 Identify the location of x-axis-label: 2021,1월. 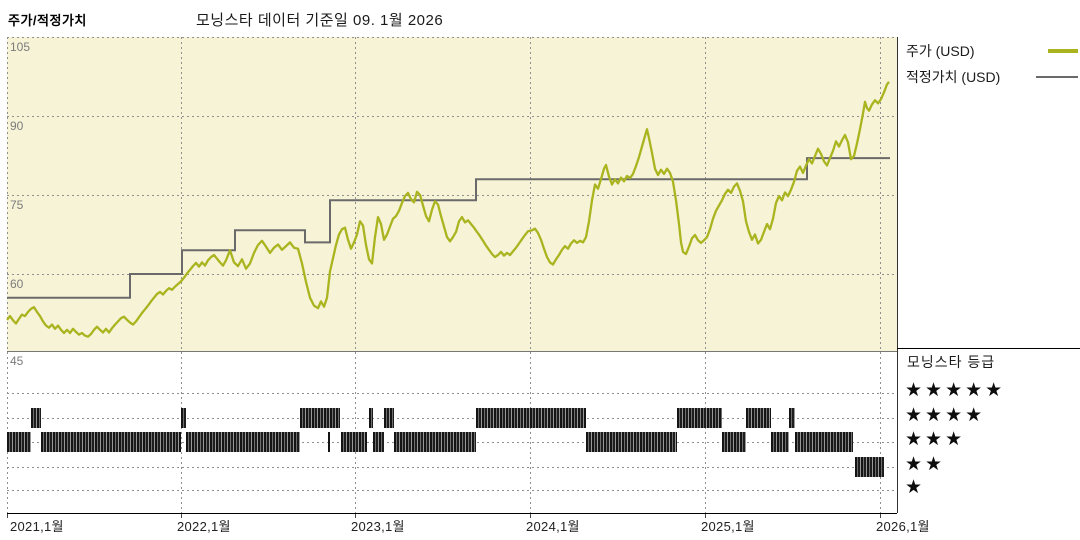
(37, 526).